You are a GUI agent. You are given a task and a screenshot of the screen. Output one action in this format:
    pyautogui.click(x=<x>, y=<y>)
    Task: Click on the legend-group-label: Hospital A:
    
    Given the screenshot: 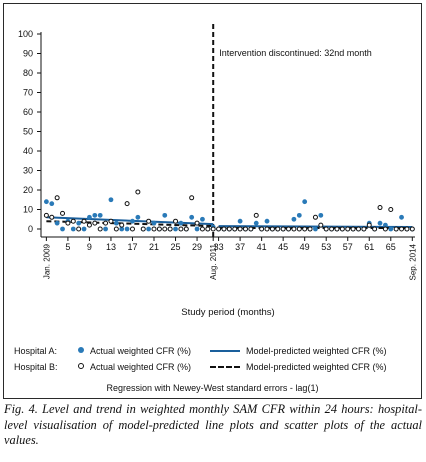 What is the action you would take?
    pyautogui.click(x=36, y=351)
    